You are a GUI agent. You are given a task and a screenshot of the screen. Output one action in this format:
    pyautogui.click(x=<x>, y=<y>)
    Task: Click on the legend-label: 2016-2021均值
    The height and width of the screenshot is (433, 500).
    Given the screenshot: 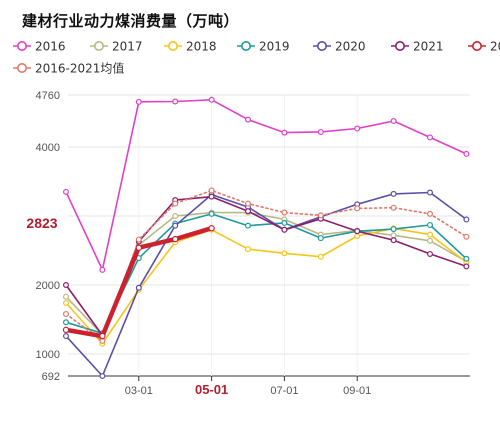 What is the action you would take?
    pyautogui.click(x=79, y=68)
    